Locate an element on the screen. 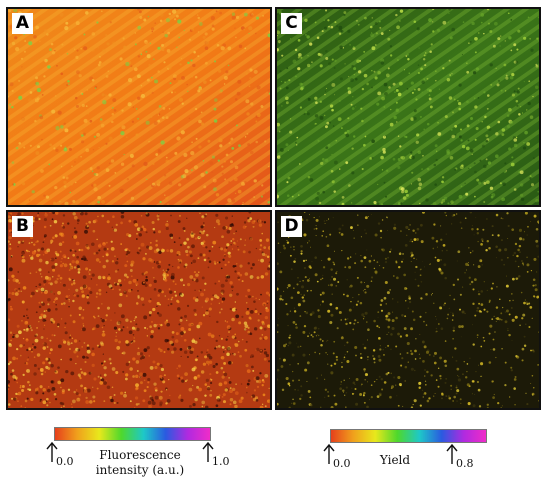 Image resolution: width=550 pixels, height=488 pixels. fluorescence-colorbar-title: Fluorescence intensity (a.u.) is located at coordinates (140, 463).